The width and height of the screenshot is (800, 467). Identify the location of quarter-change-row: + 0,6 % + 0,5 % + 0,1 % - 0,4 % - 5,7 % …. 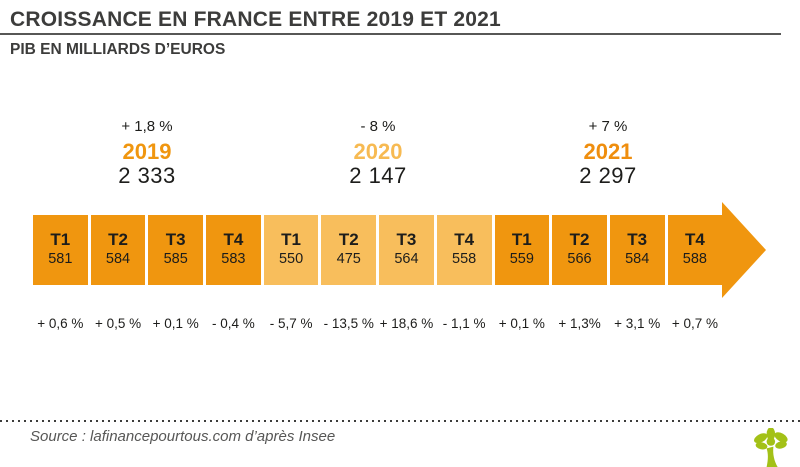
(379, 323).